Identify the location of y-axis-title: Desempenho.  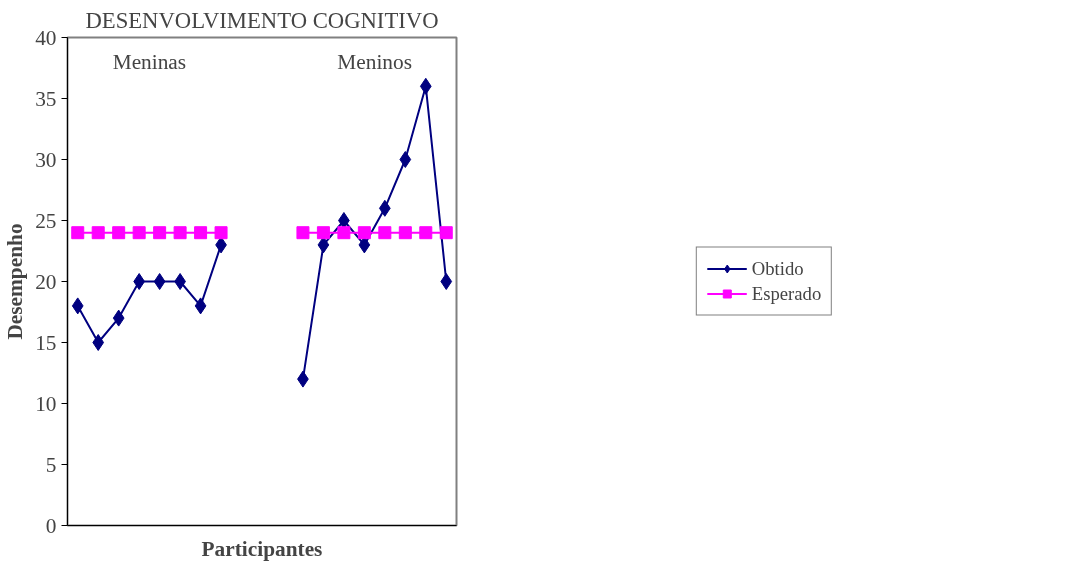
(15, 281).